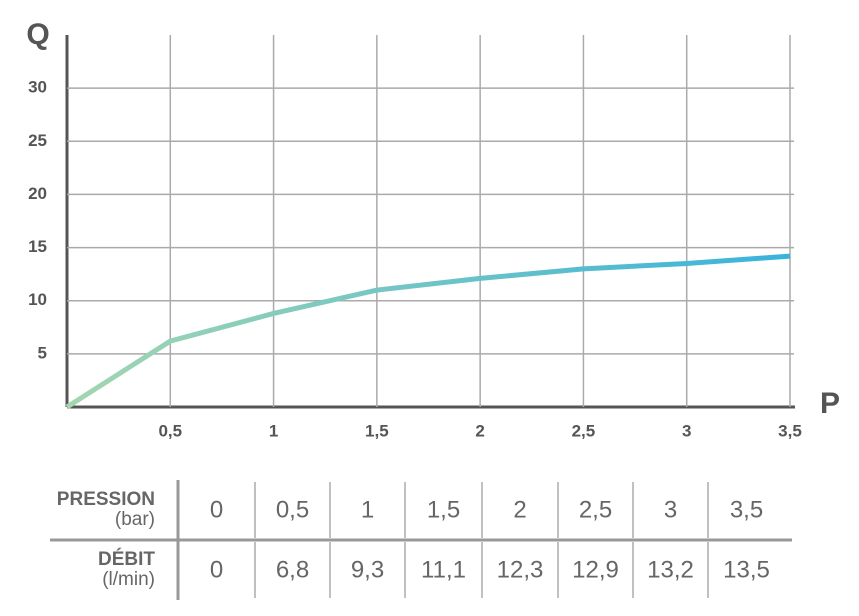  Describe the element at coordinates (519, 509) in the screenshot. I see `cell: 2` at that location.